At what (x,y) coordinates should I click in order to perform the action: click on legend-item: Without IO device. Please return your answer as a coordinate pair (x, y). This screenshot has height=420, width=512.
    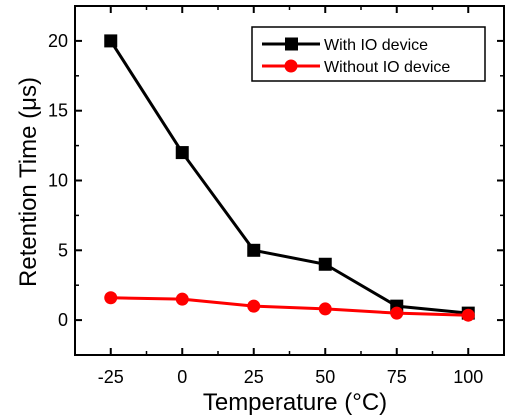
    Looking at the image, I should click on (356, 67).